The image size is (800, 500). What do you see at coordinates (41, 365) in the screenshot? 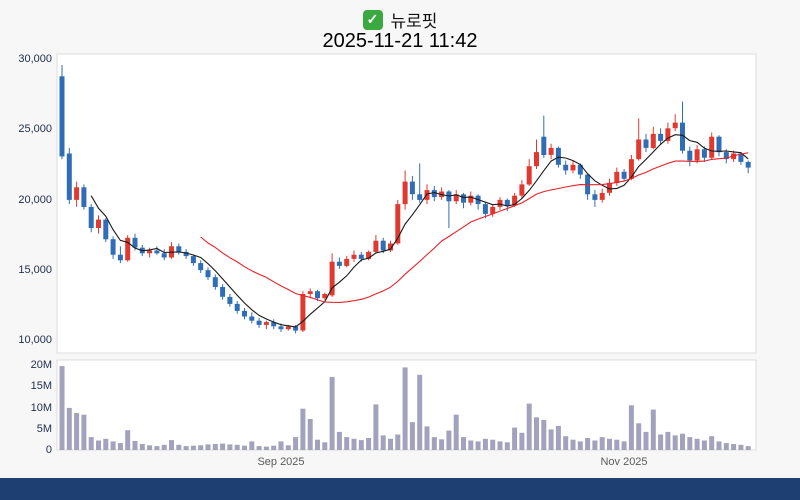
I see `volume-axis-label: 20M` at bounding box center [41, 365].